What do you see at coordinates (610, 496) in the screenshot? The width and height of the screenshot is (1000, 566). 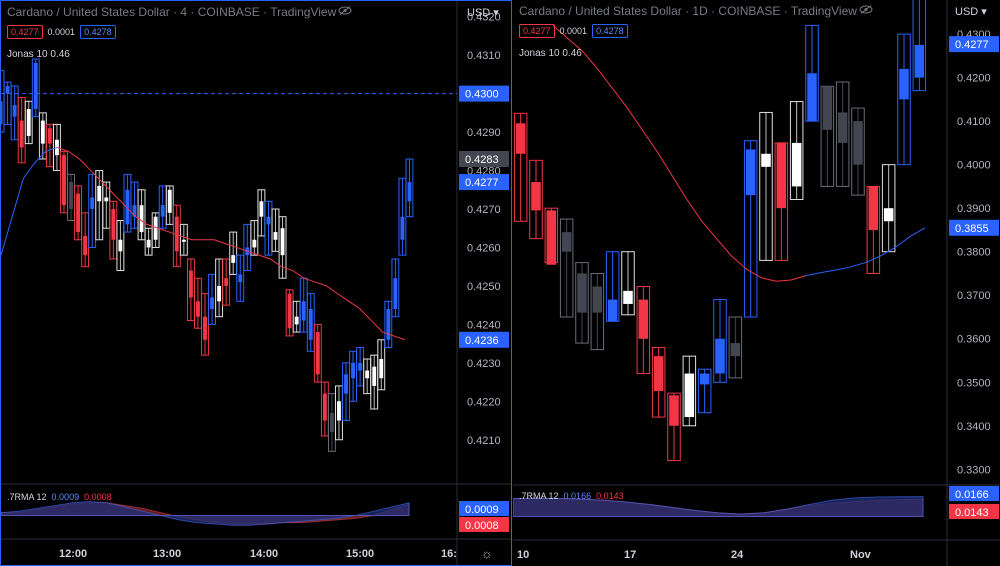 I see `right-sub-value-2: 0.0143` at bounding box center [610, 496].